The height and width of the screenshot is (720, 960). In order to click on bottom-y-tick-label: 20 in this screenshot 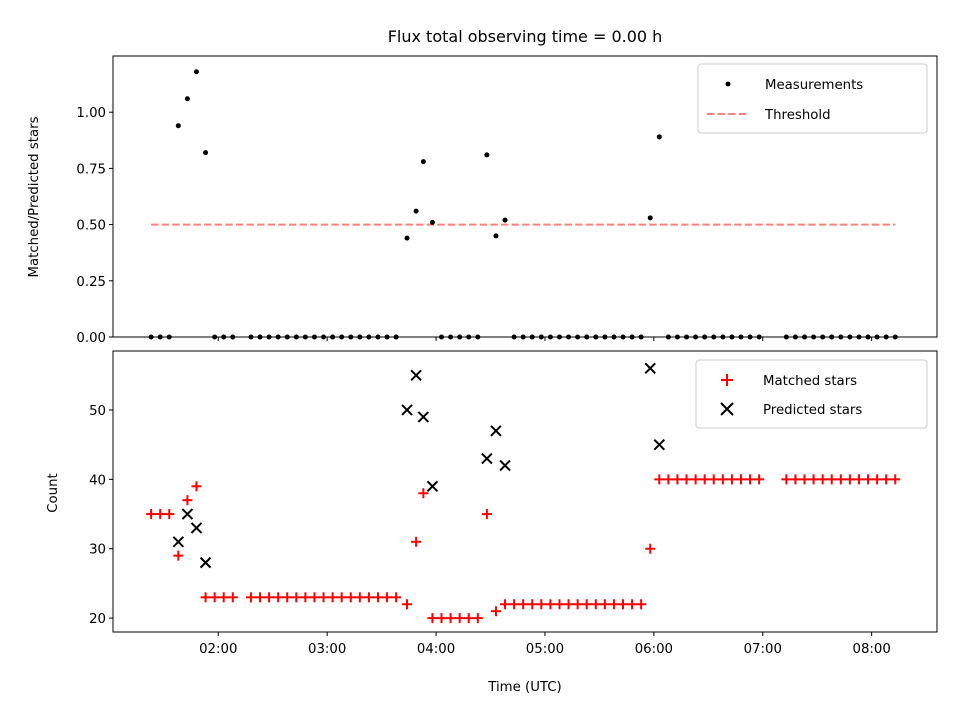, I will do `click(97, 619)`.